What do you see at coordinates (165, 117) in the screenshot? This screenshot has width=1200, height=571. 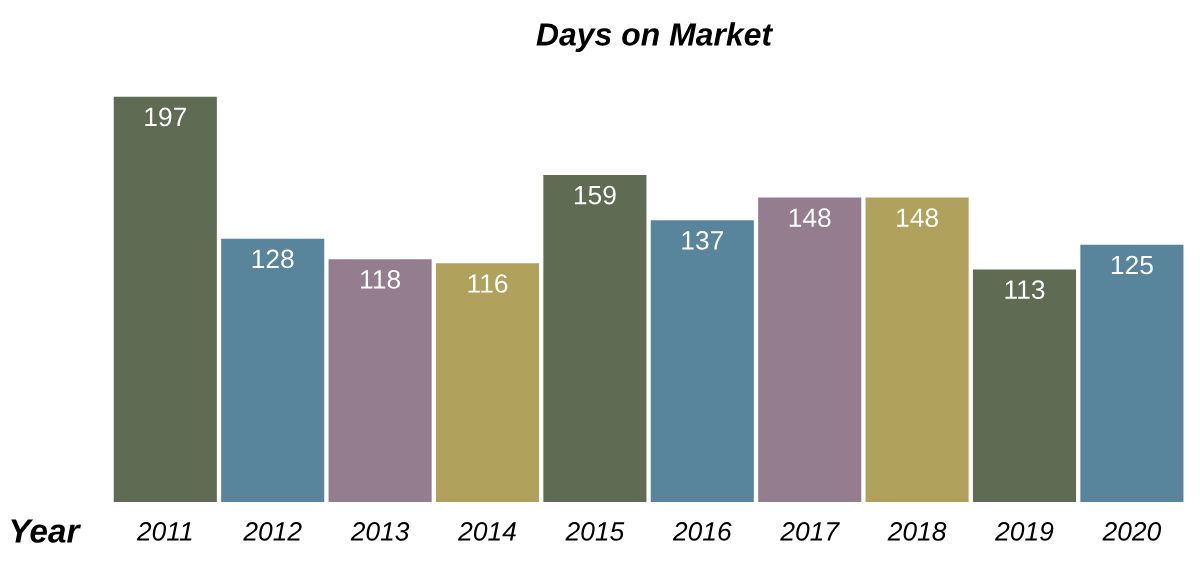 I see `data-label: 197` at bounding box center [165, 117].